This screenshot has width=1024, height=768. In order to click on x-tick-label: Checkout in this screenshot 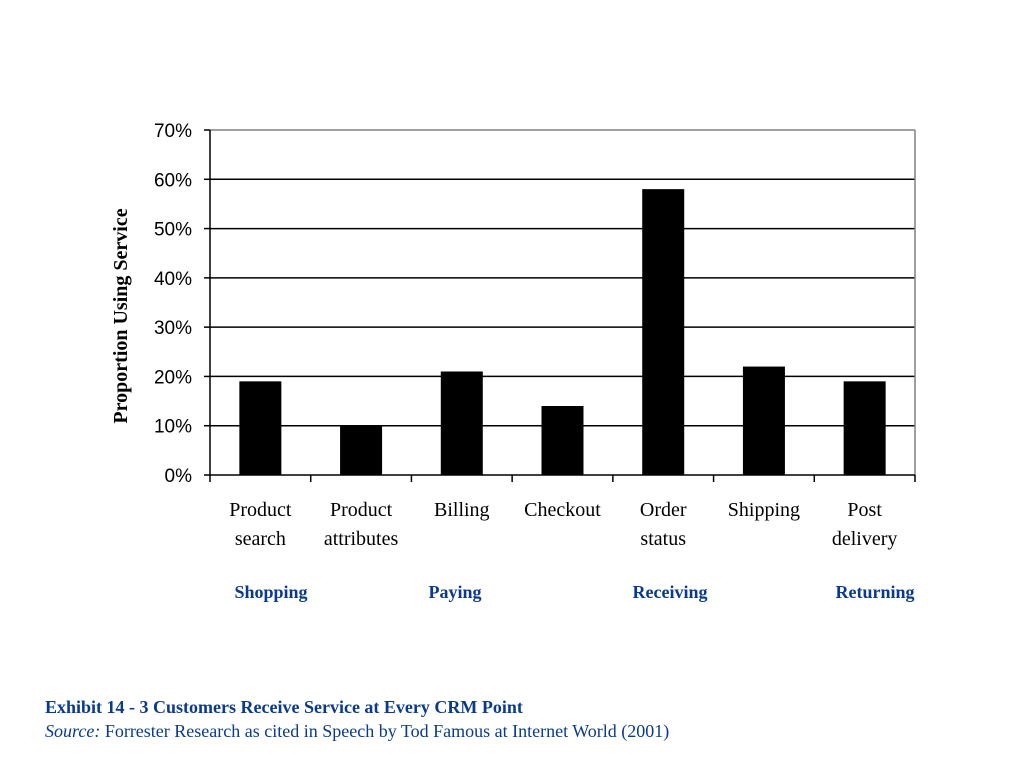, I will do `click(562, 510)`.